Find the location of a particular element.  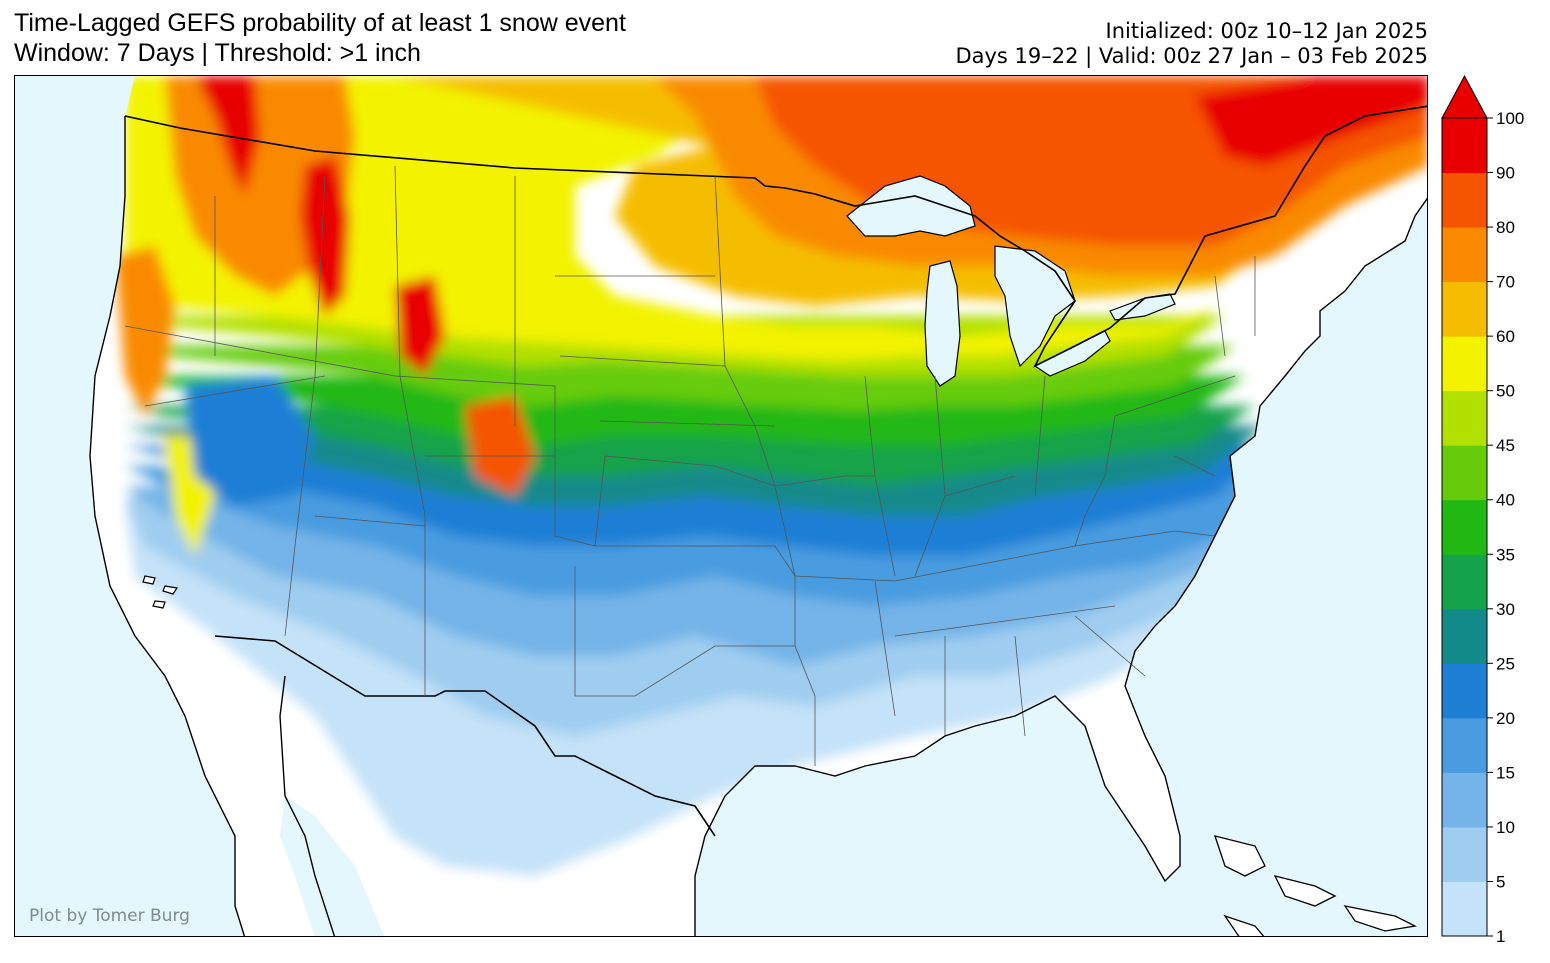

map-subtitle: Window: 7 Days | Threshold: >1 inch is located at coordinates (217, 53).